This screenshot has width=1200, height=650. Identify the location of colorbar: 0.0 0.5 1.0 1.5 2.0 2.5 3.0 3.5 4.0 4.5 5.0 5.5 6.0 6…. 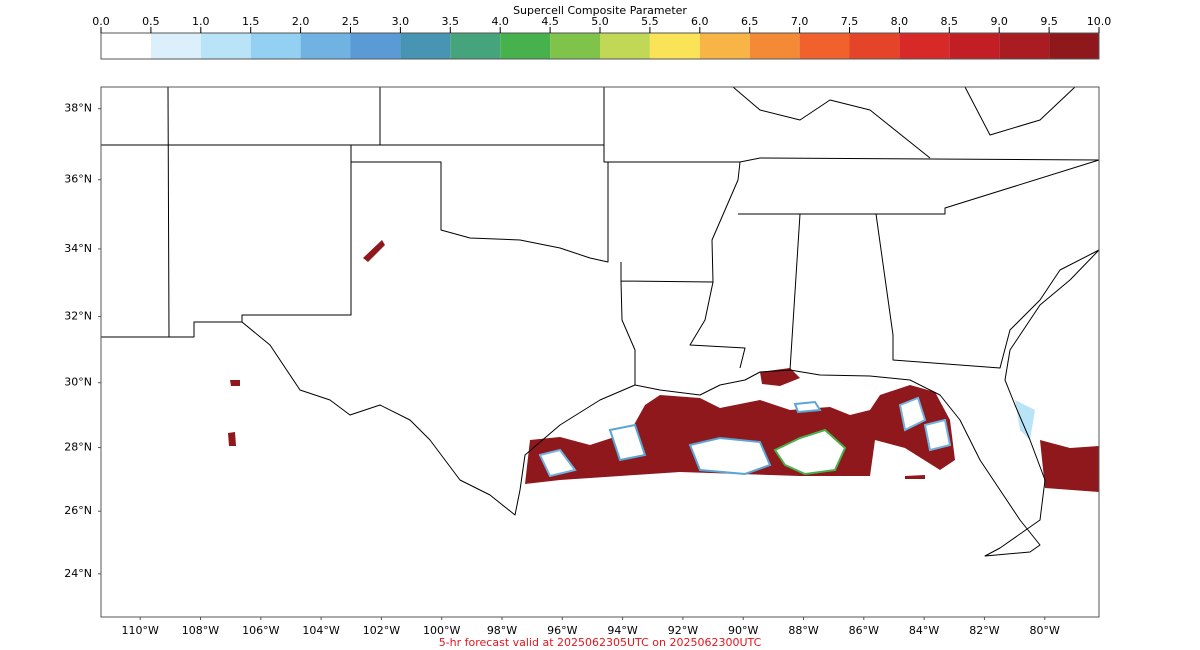
(602, 37).